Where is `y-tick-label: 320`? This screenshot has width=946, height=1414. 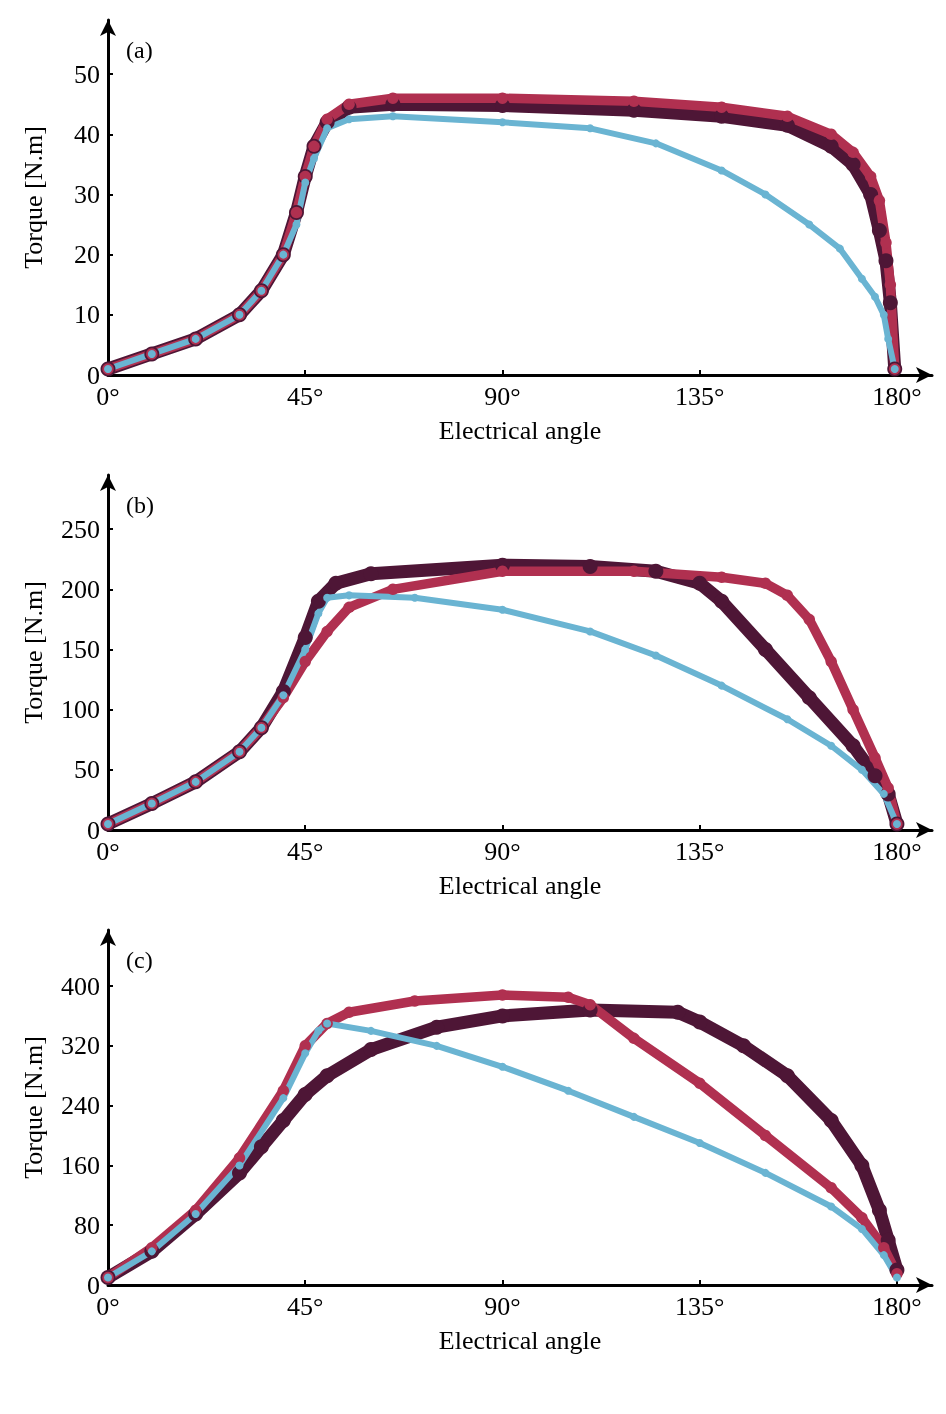
y-tick-label: 320 is located at coordinates (80, 1046).